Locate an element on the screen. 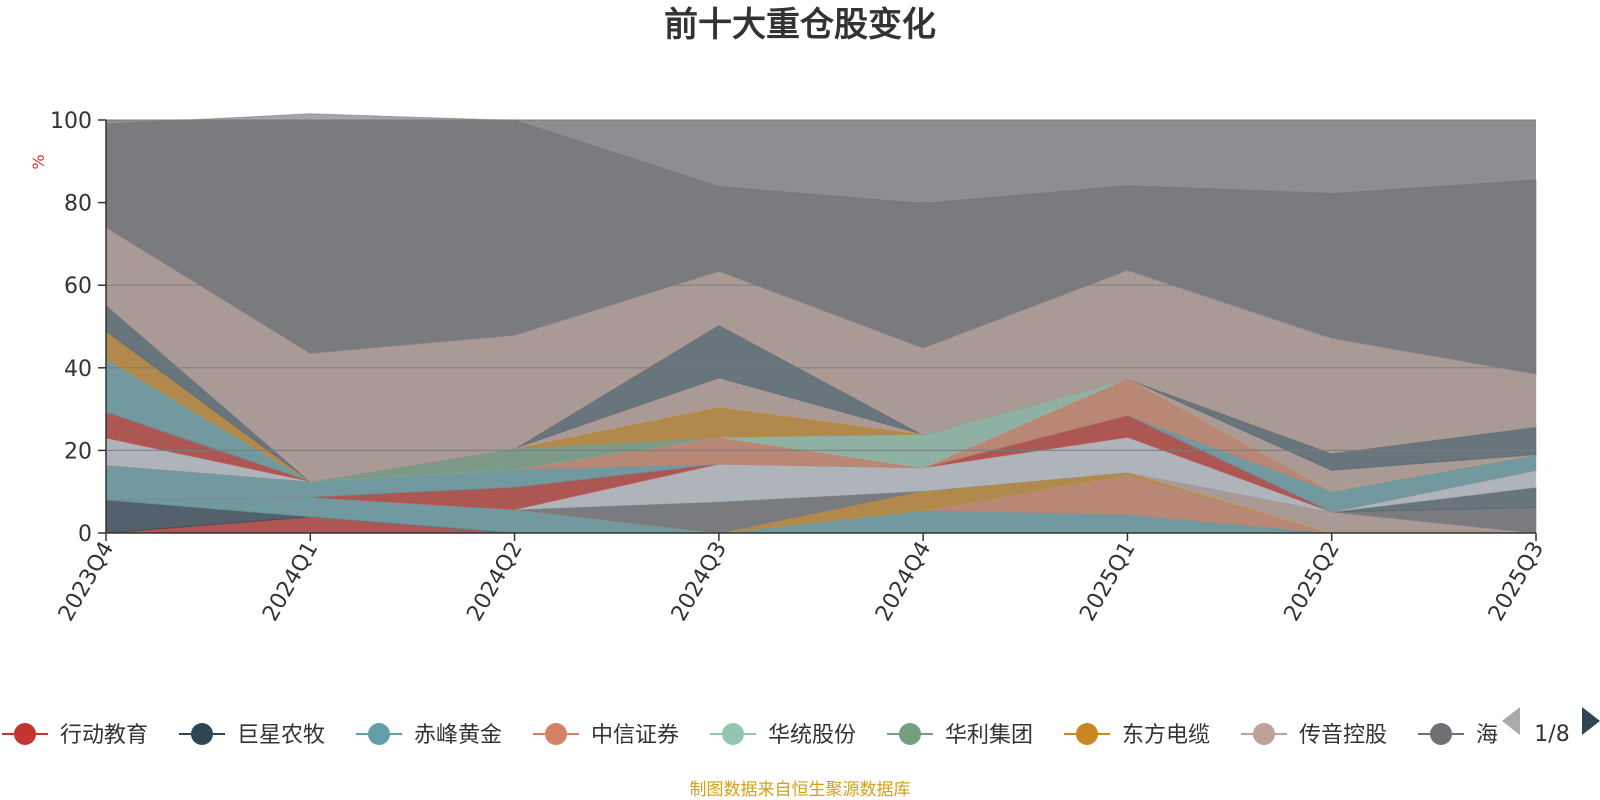 This screenshot has height=800, width=1600. x-tick-label-5: 2025Q1 is located at coordinates (1107, 582).